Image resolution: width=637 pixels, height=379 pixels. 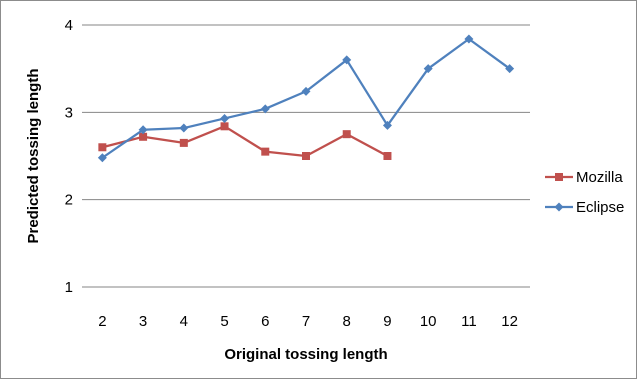 I want to click on x-tick-label: 7, so click(x=306, y=321).